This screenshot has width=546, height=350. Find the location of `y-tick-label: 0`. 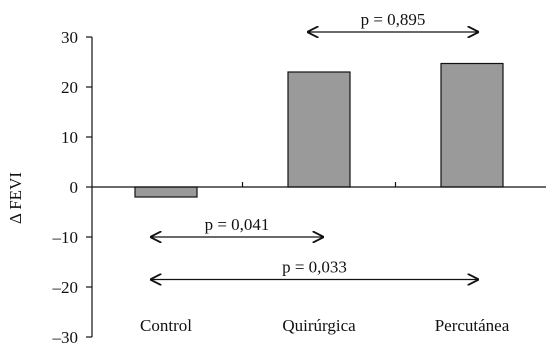

y-tick-label: 0 is located at coordinates (74, 187).